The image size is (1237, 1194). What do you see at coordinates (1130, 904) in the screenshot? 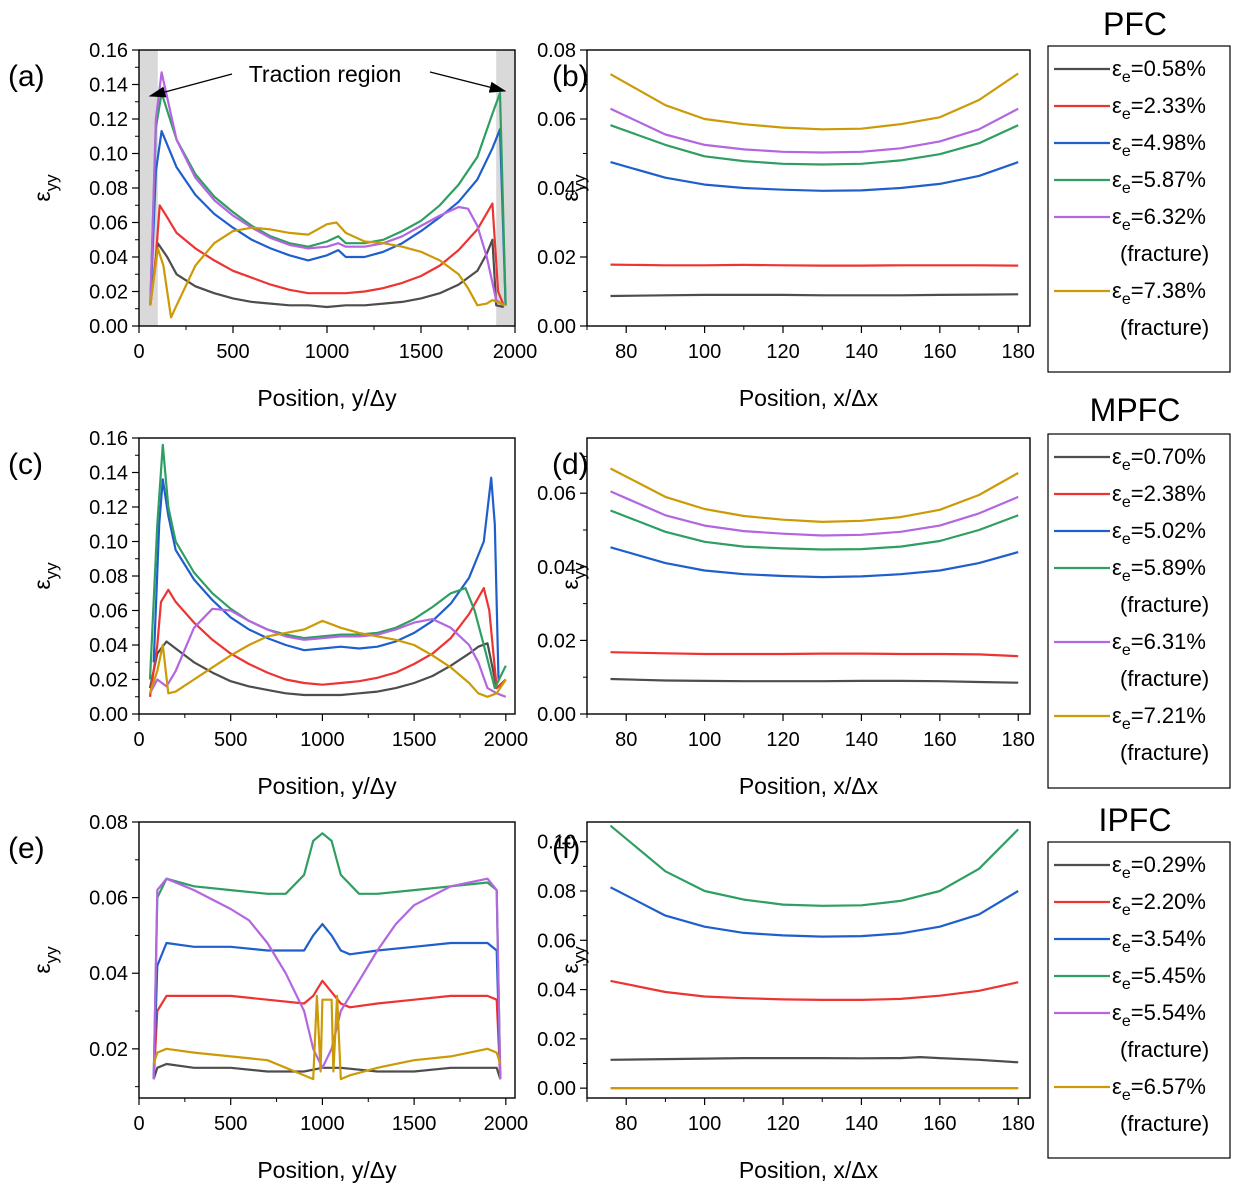
I see `legend-item: εe=2.20%` at bounding box center [1130, 904].